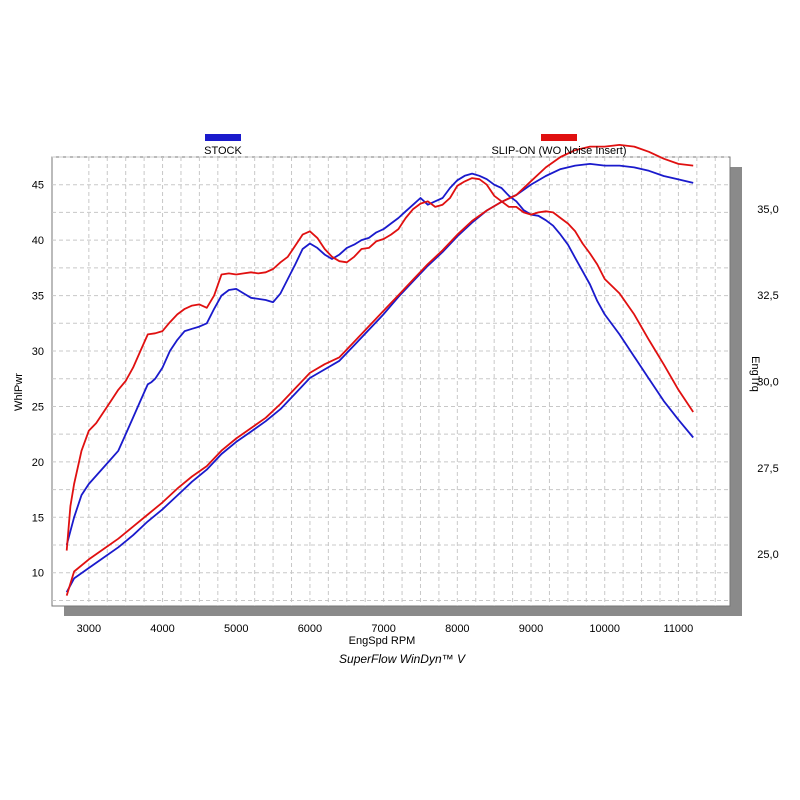 This screenshot has width=800, height=800. Describe the element at coordinates (383, 629) in the screenshot. I see `x-tick-label: 7000` at that location.